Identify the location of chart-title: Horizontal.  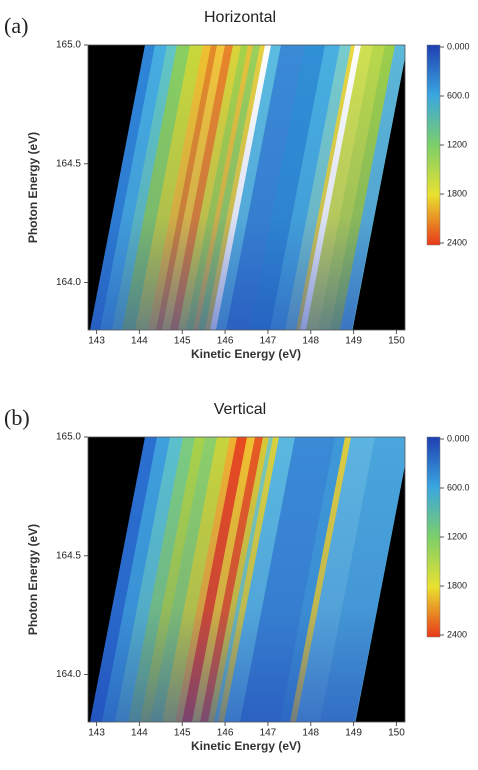
(240, 17).